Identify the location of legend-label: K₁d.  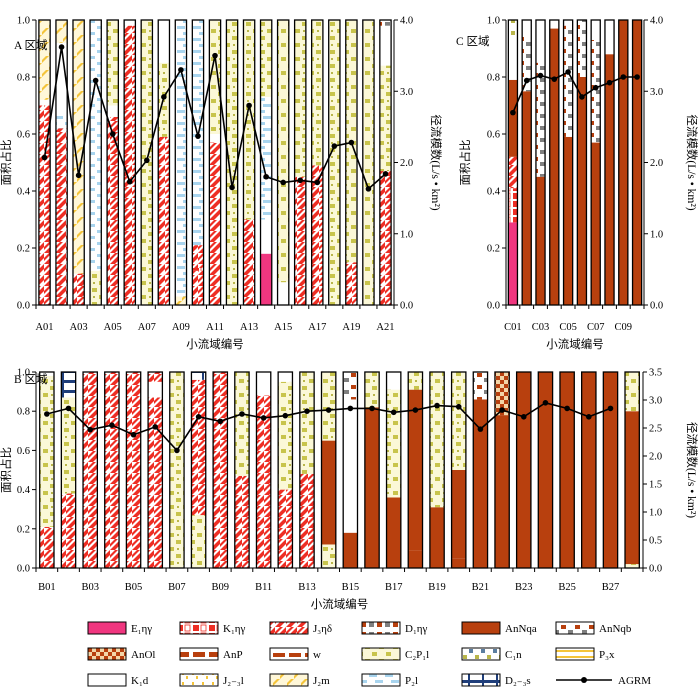
(140, 681).